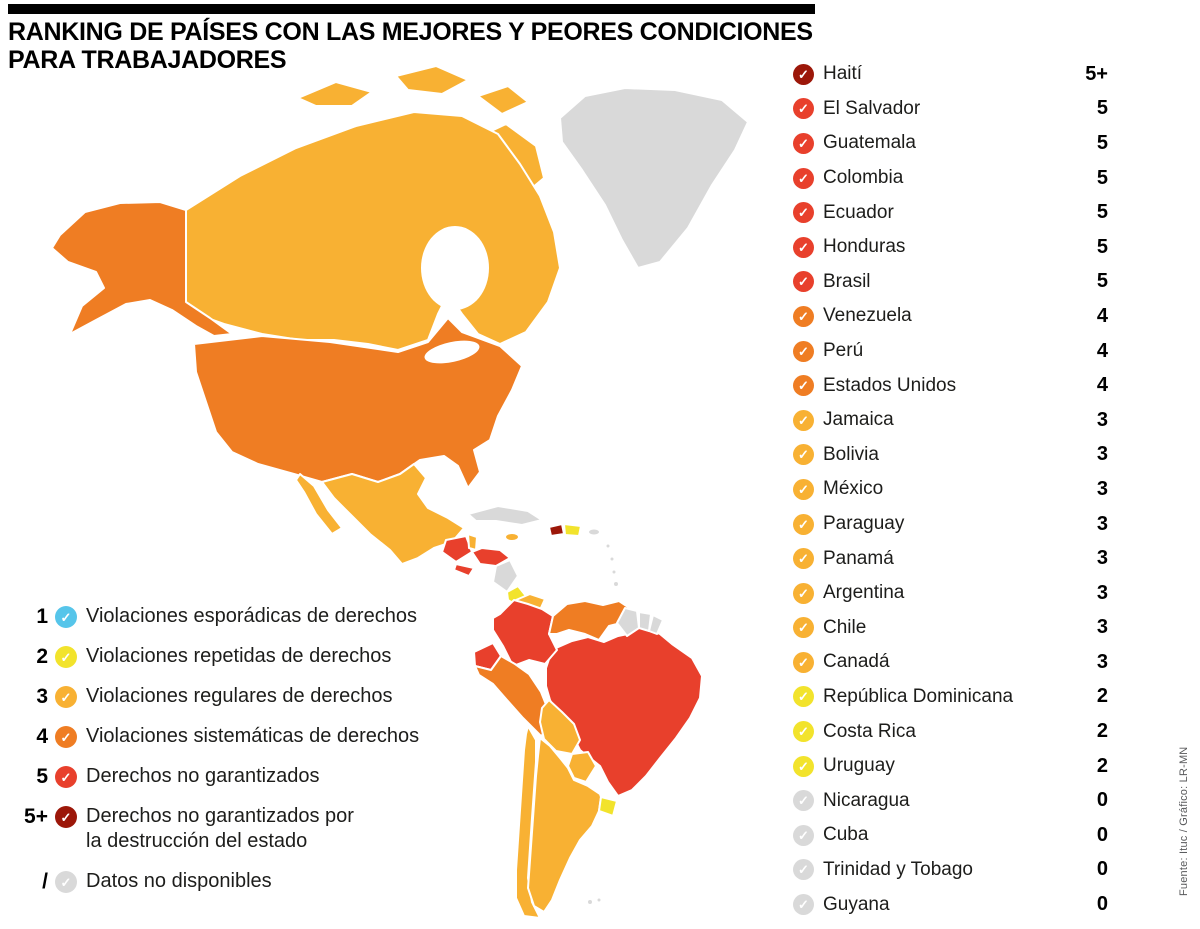  I want to click on legend-rating-number: /, so click(45, 881).